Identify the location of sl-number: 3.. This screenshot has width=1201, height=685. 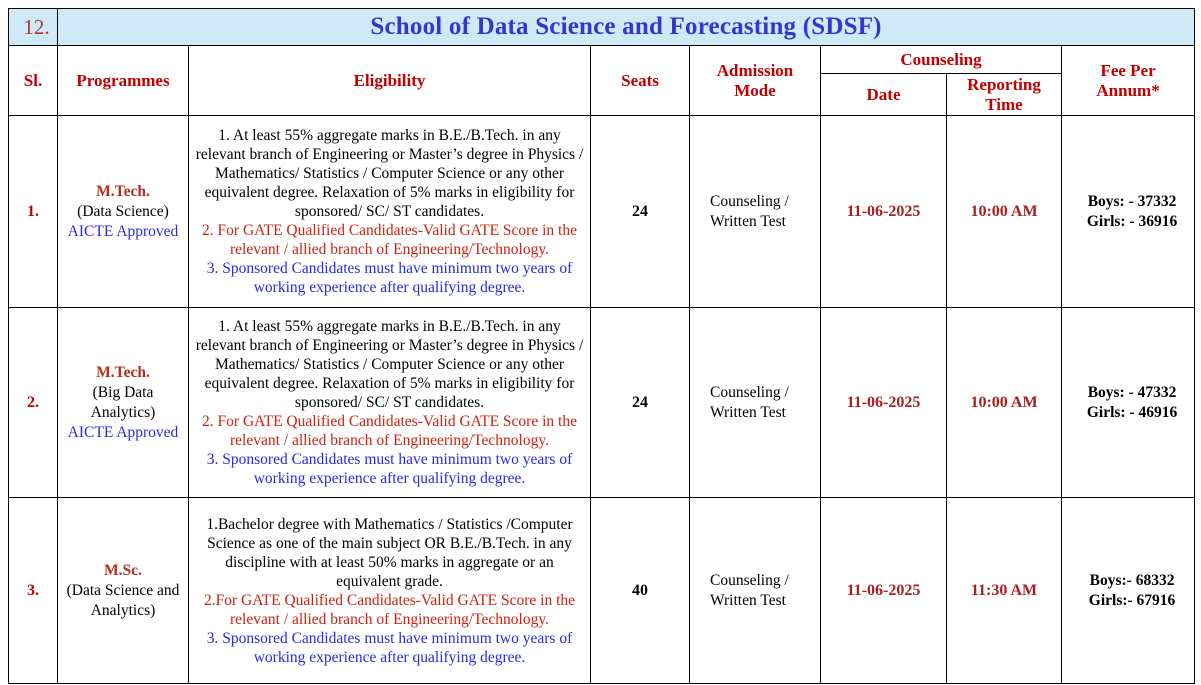
(33, 590).